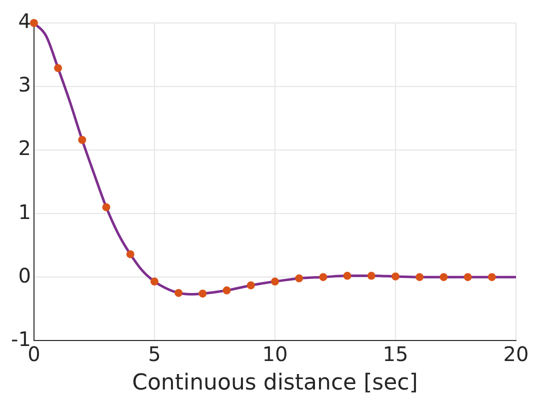 This screenshot has height=405, width=540. What do you see at coordinates (275, 354) in the screenshot?
I see `x-tick-label: 10` at bounding box center [275, 354].